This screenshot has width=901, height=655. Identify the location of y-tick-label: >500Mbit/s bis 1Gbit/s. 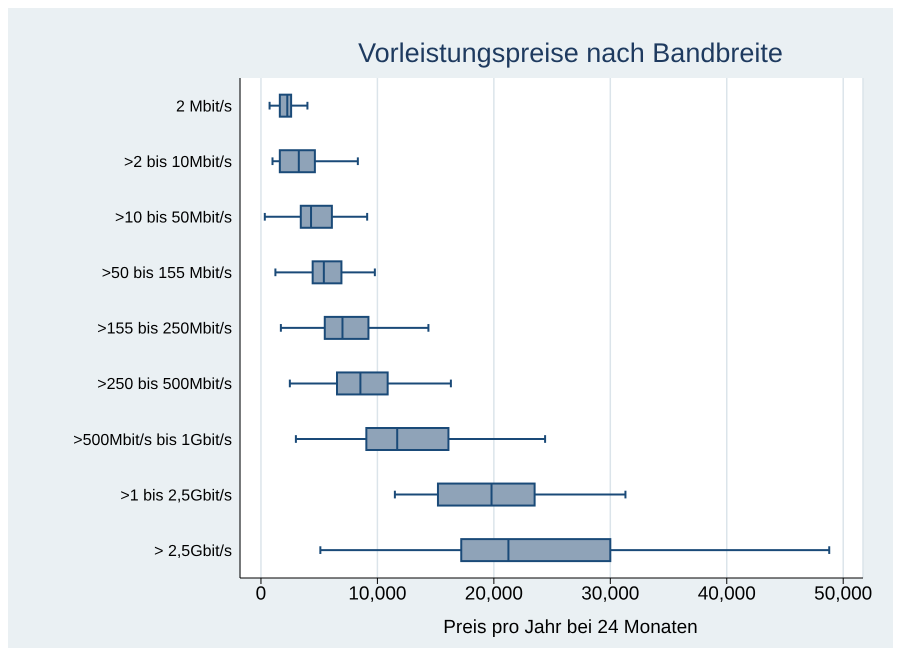
(152, 440).